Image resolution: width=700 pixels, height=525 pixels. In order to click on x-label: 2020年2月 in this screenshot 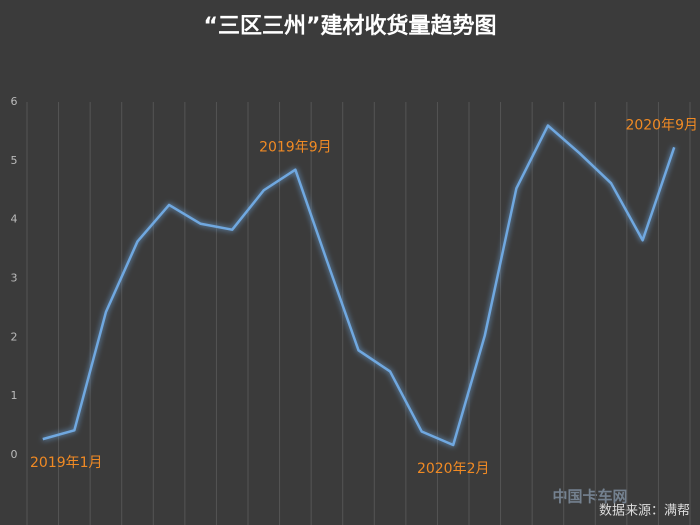, I will do `click(453, 469)`.